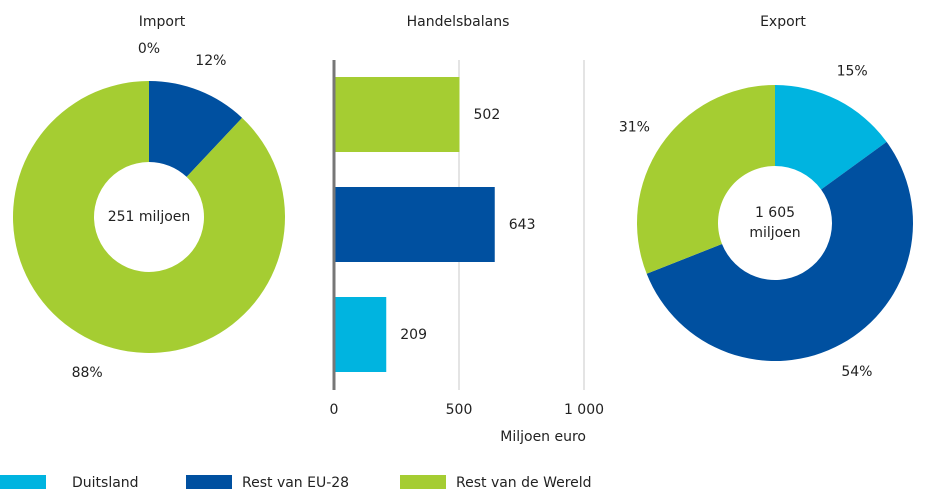 This screenshot has height=490, width=926. What do you see at coordinates (783, 22) in the screenshot?
I see `chart-title: Export` at bounding box center [783, 22].